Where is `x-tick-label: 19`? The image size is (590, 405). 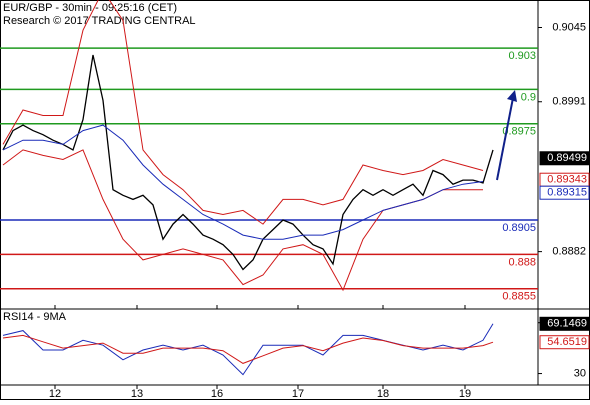 x-tick-label: 19 is located at coordinates (465, 394).